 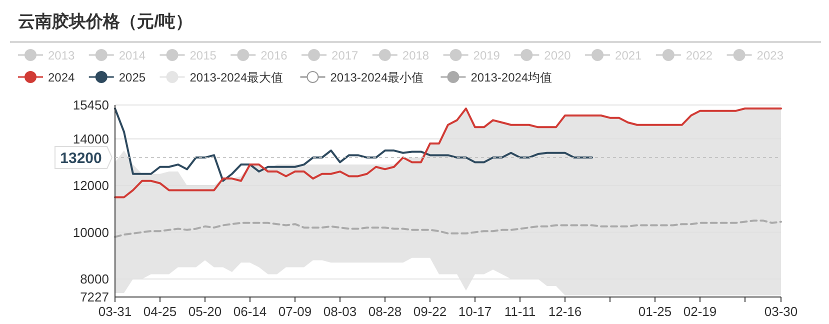 I want to click on y-tick-label: 10000, so click(x=90, y=232).